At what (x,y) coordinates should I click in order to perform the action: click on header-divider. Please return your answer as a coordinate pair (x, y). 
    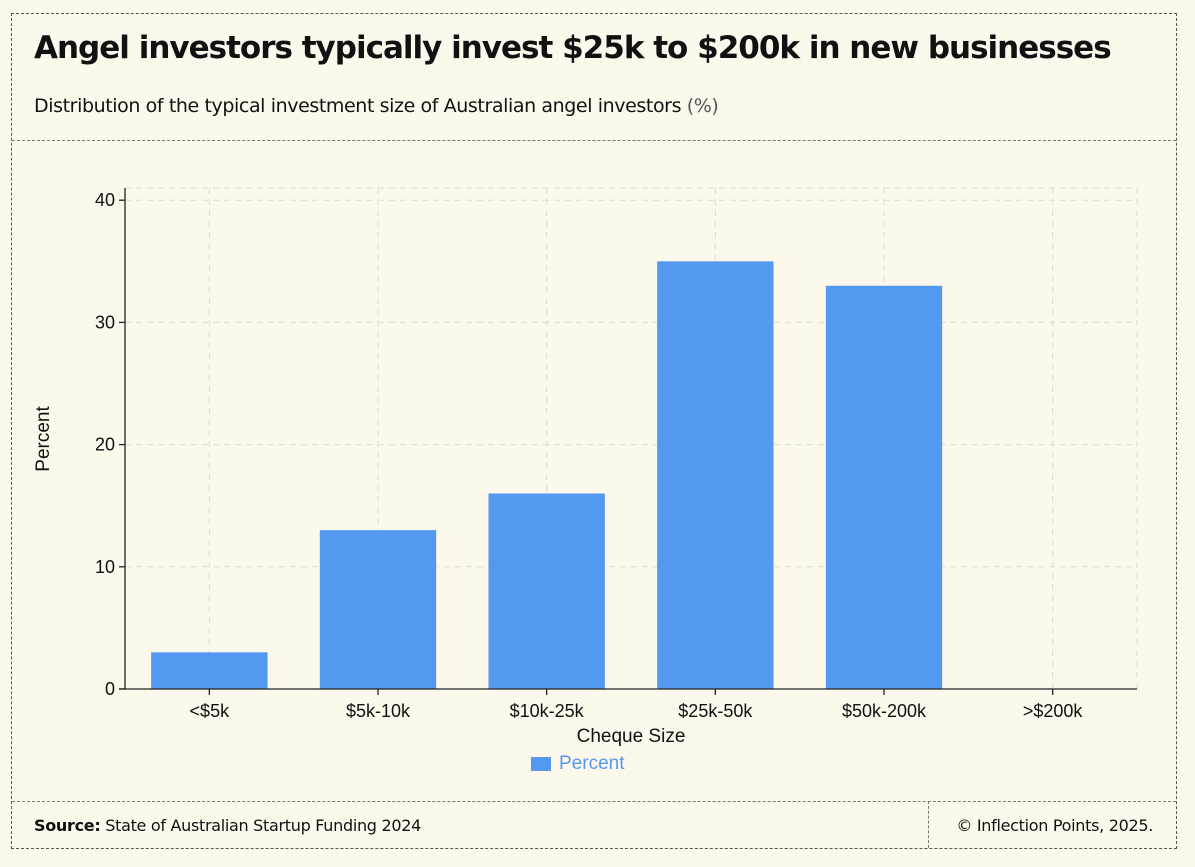
    Looking at the image, I should click on (594, 140).